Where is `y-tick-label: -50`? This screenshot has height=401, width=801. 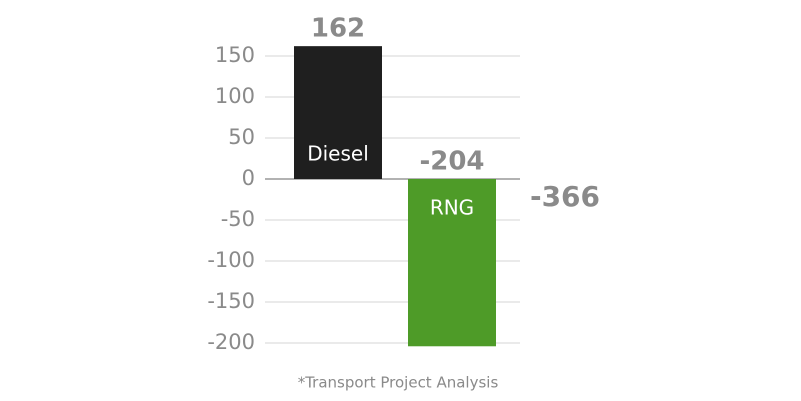
y-tick-label: -50 is located at coordinates (238, 219).